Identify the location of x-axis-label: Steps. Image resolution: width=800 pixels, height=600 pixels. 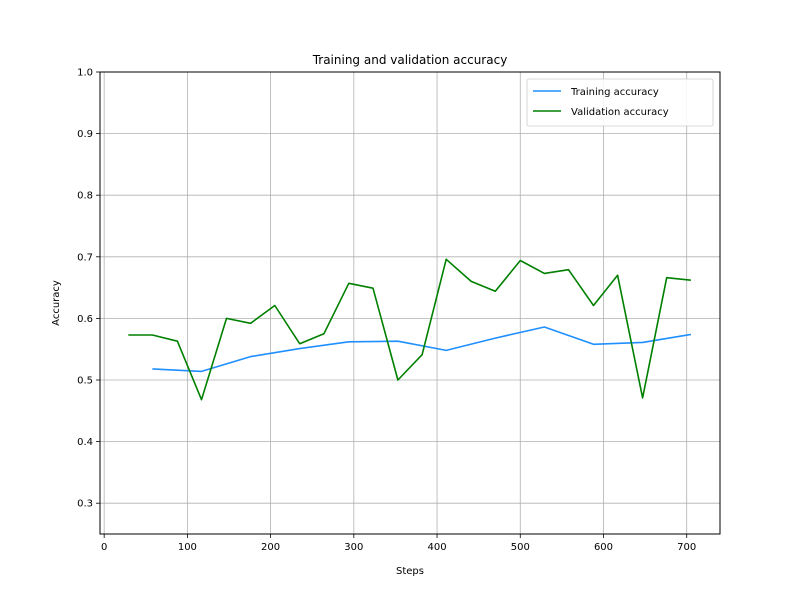
(410, 571).